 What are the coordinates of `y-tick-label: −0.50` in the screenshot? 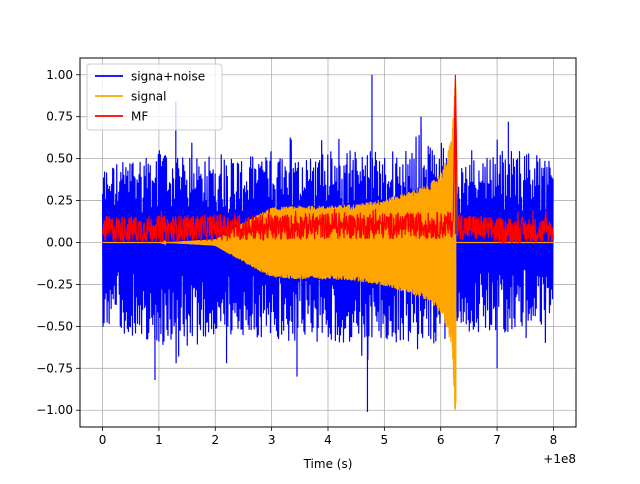 It's located at (54, 326).